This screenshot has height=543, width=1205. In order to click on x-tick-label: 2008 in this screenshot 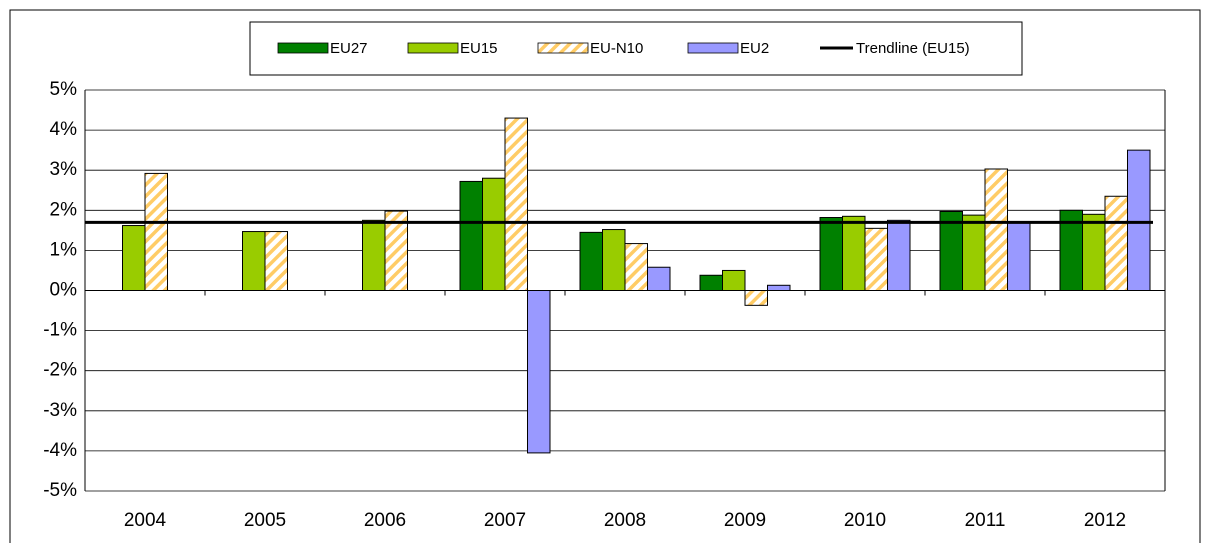, I will do `click(625, 520)`.